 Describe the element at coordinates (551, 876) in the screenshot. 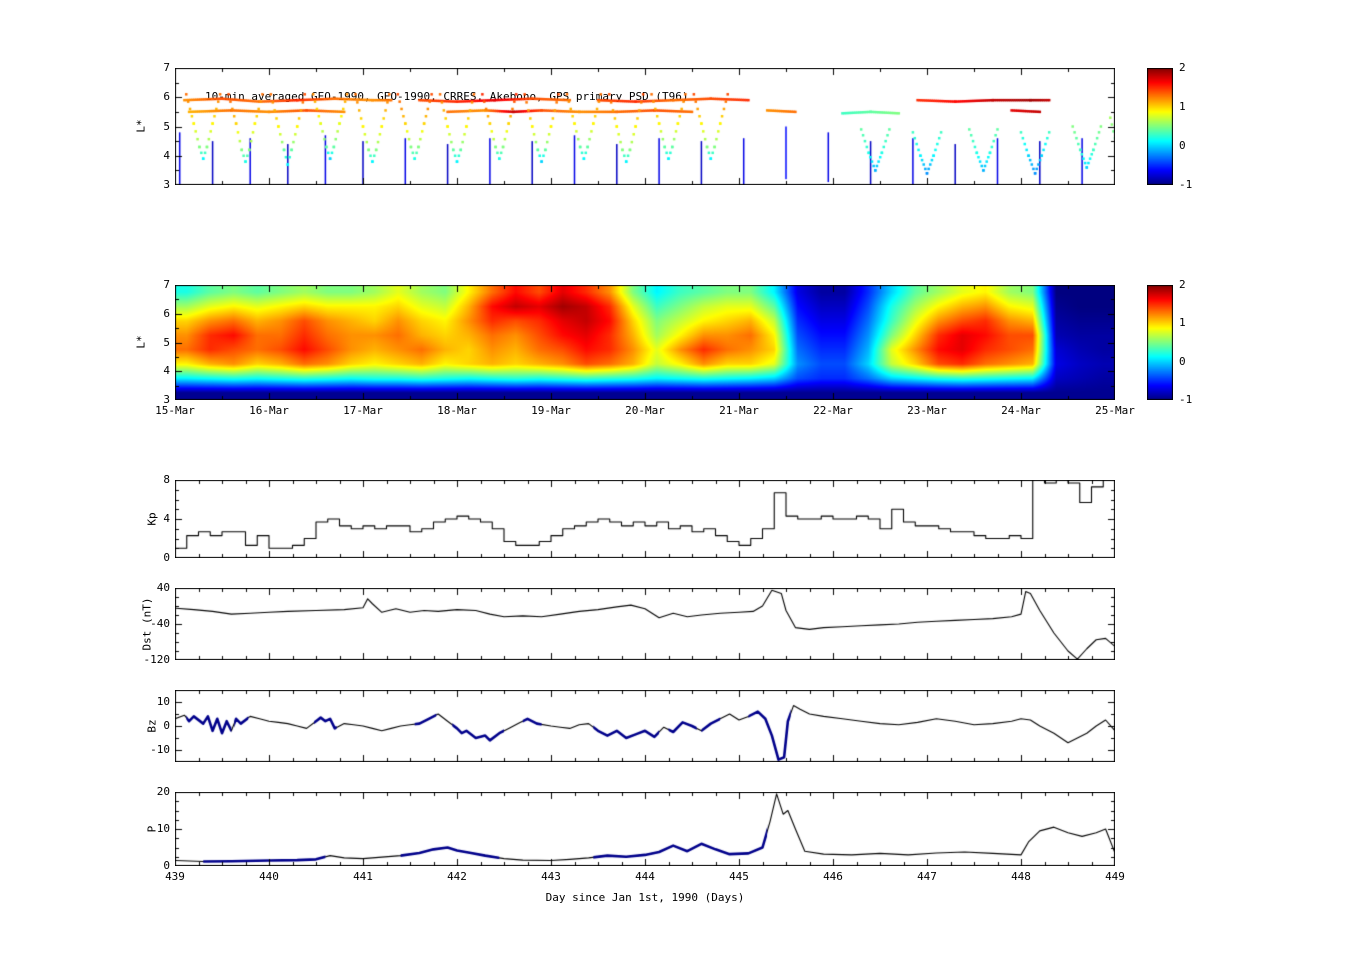

I see `day-tick-label: 443` at that location.